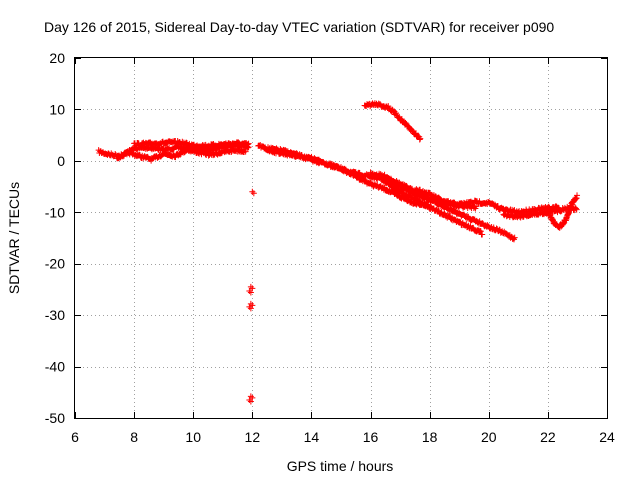 Image resolution: width=640 pixels, height=480 pixels. What do you see at coordinates (340, 466) in the screenshot?
I see `x-axis-label: GPS time / hours` at bounding box center [340, 466].